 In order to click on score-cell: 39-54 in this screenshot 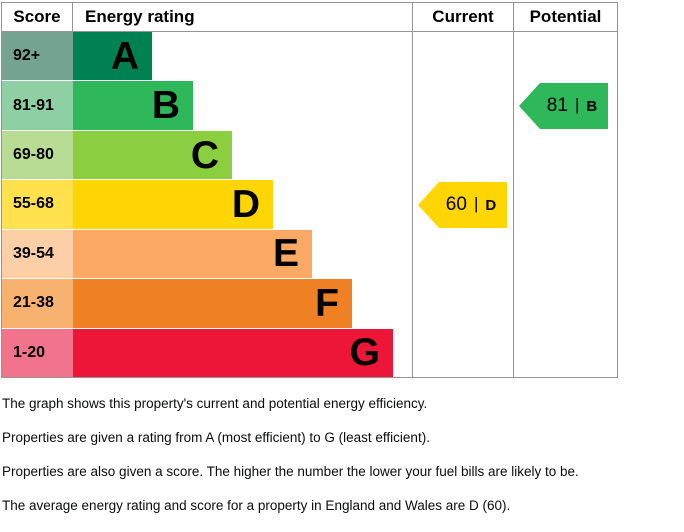, I will do `click(37, 254)`.